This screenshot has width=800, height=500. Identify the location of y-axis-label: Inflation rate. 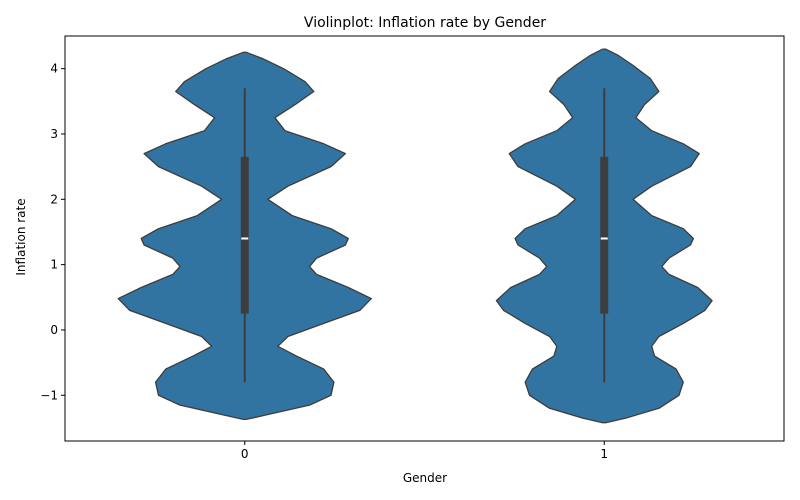
(21, 236).